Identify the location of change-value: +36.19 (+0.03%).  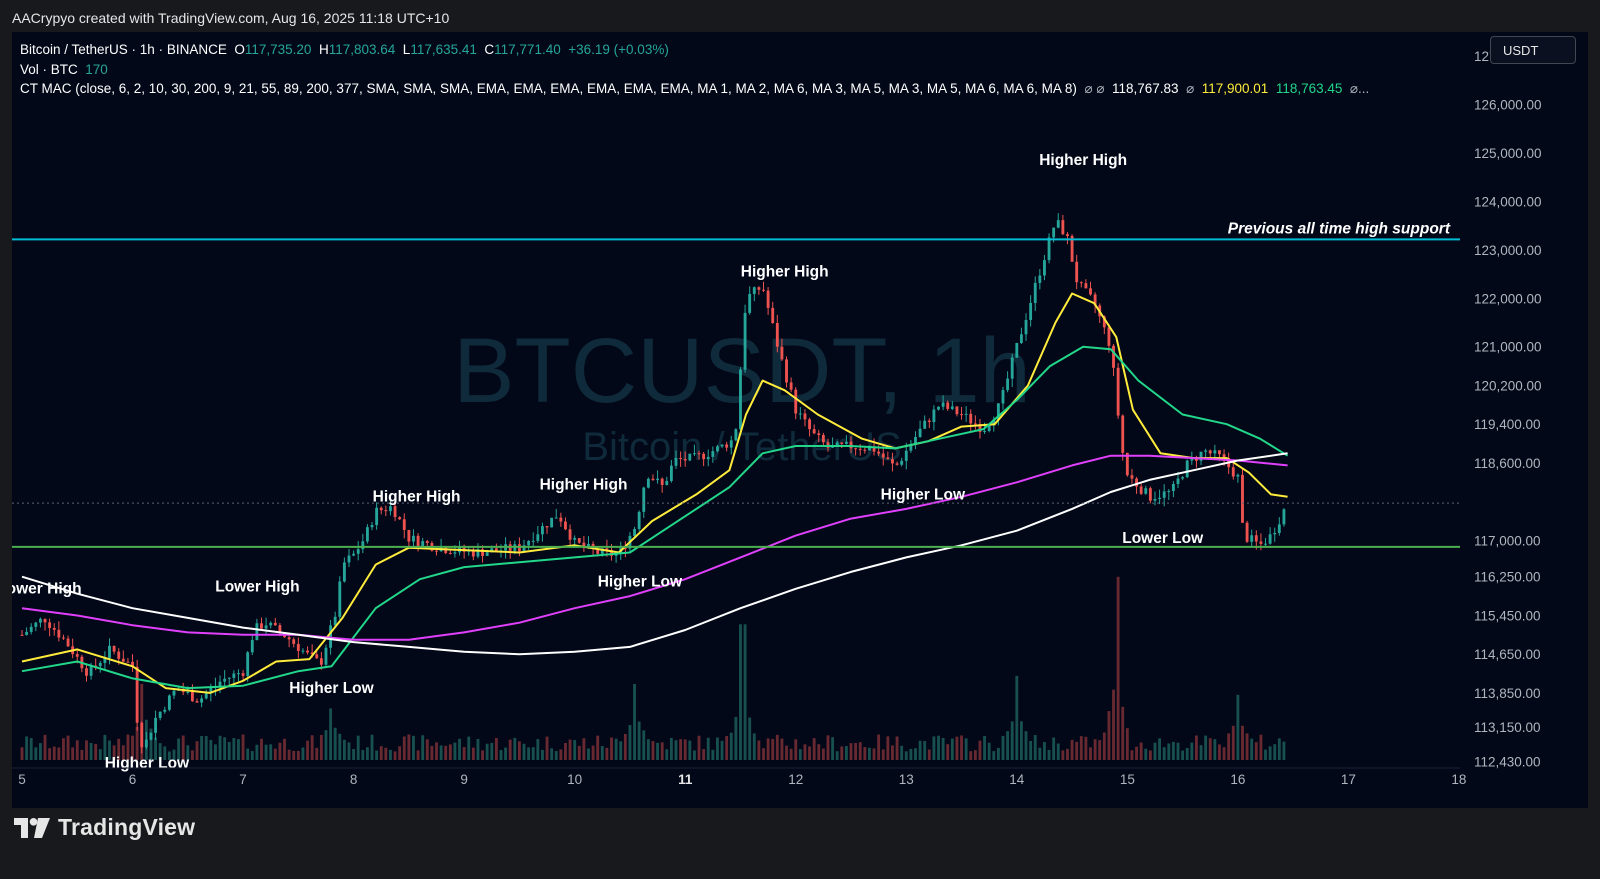
(618, 49).